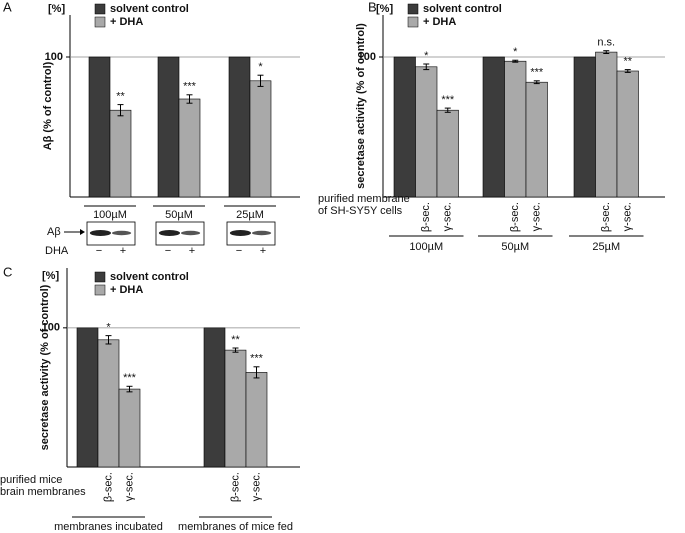  Describe the element at coordinates (7, 271) in the screenshot. I see `panel-letter: C` at that location.